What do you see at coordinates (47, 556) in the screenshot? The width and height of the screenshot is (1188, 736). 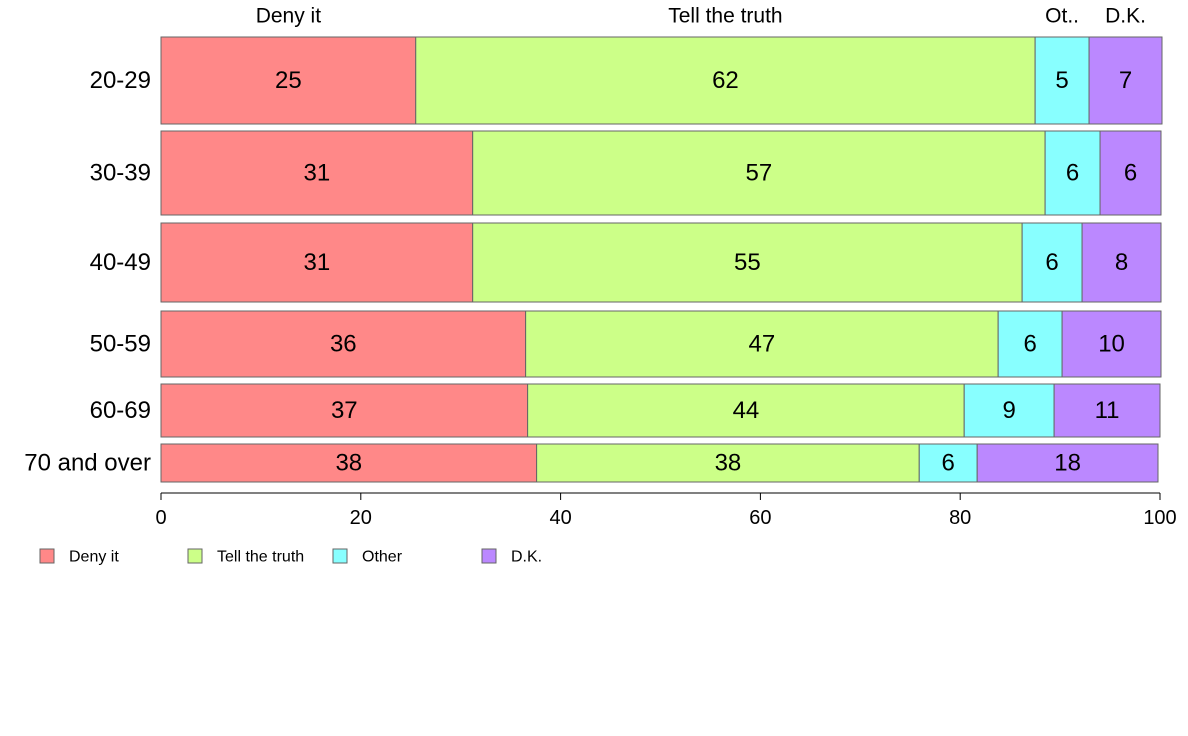 I see `legend-swatch-deny-it` at bounding box center [47, 556].